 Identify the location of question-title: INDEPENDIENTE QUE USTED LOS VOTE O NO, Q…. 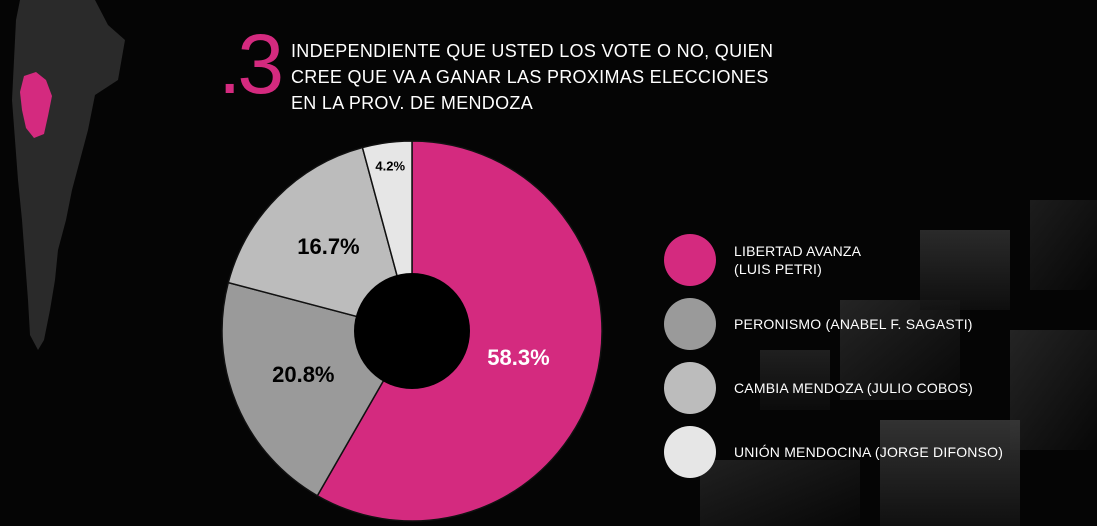
(571, 77).